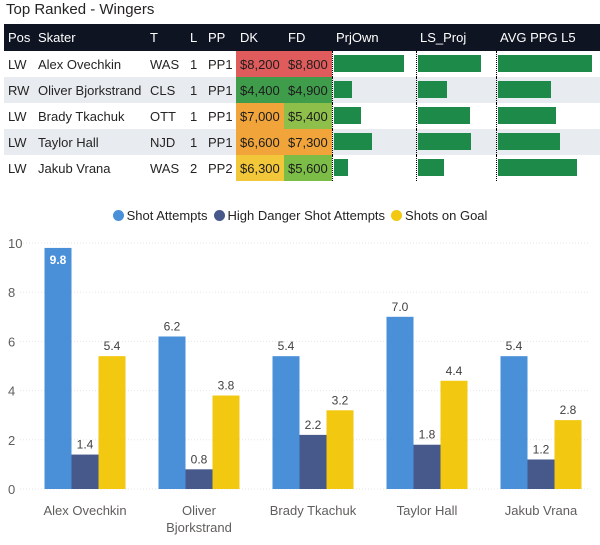 Image resolution: width=600 pixels, height=545 pixels. I want to click on page-title: Top Ranked - Wingers, so click(80, 9).